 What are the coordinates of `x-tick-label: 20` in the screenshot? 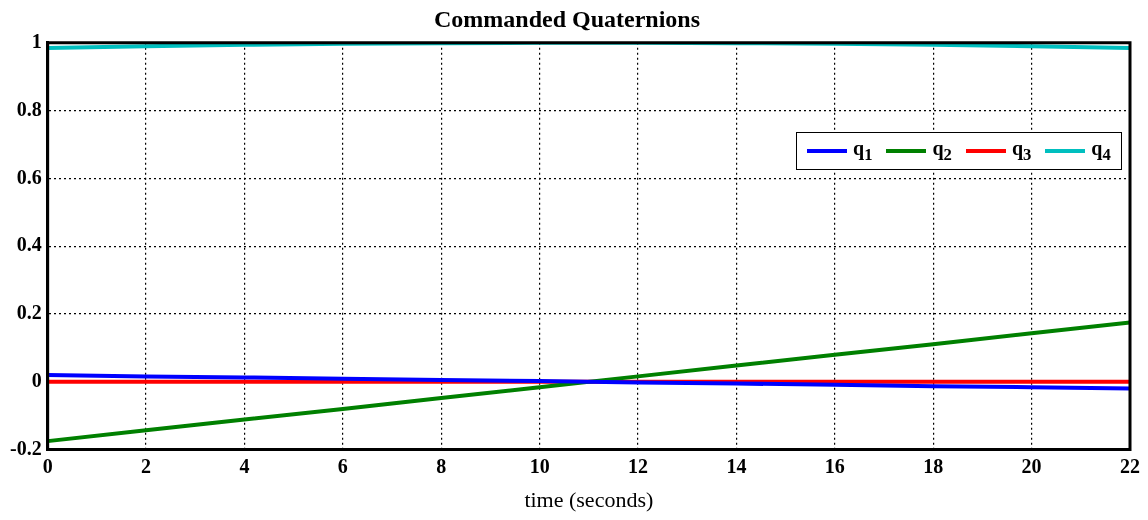 It's located at (1031, 465).